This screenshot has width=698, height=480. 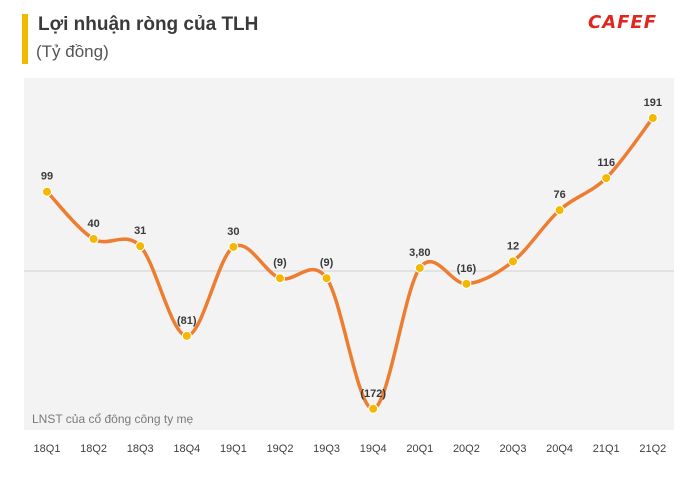 What do you see at coordinates (373, 449) in the screenshot?
I see `x-tick-19Q4: 19Q4` at bounding box center [373, 449].